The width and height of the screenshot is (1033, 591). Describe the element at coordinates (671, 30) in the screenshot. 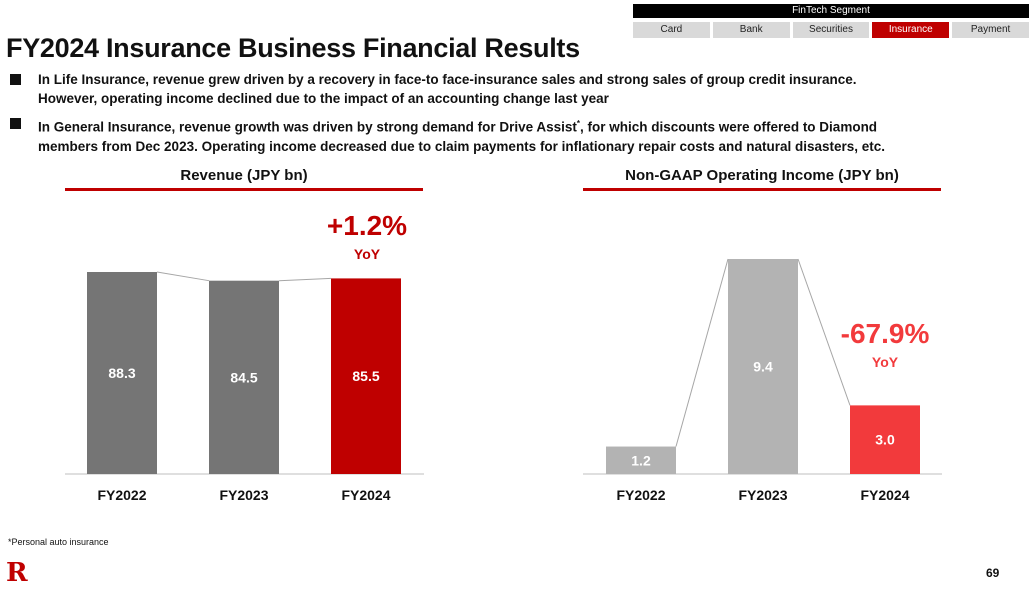

I see `tab-card: Card` at that location.